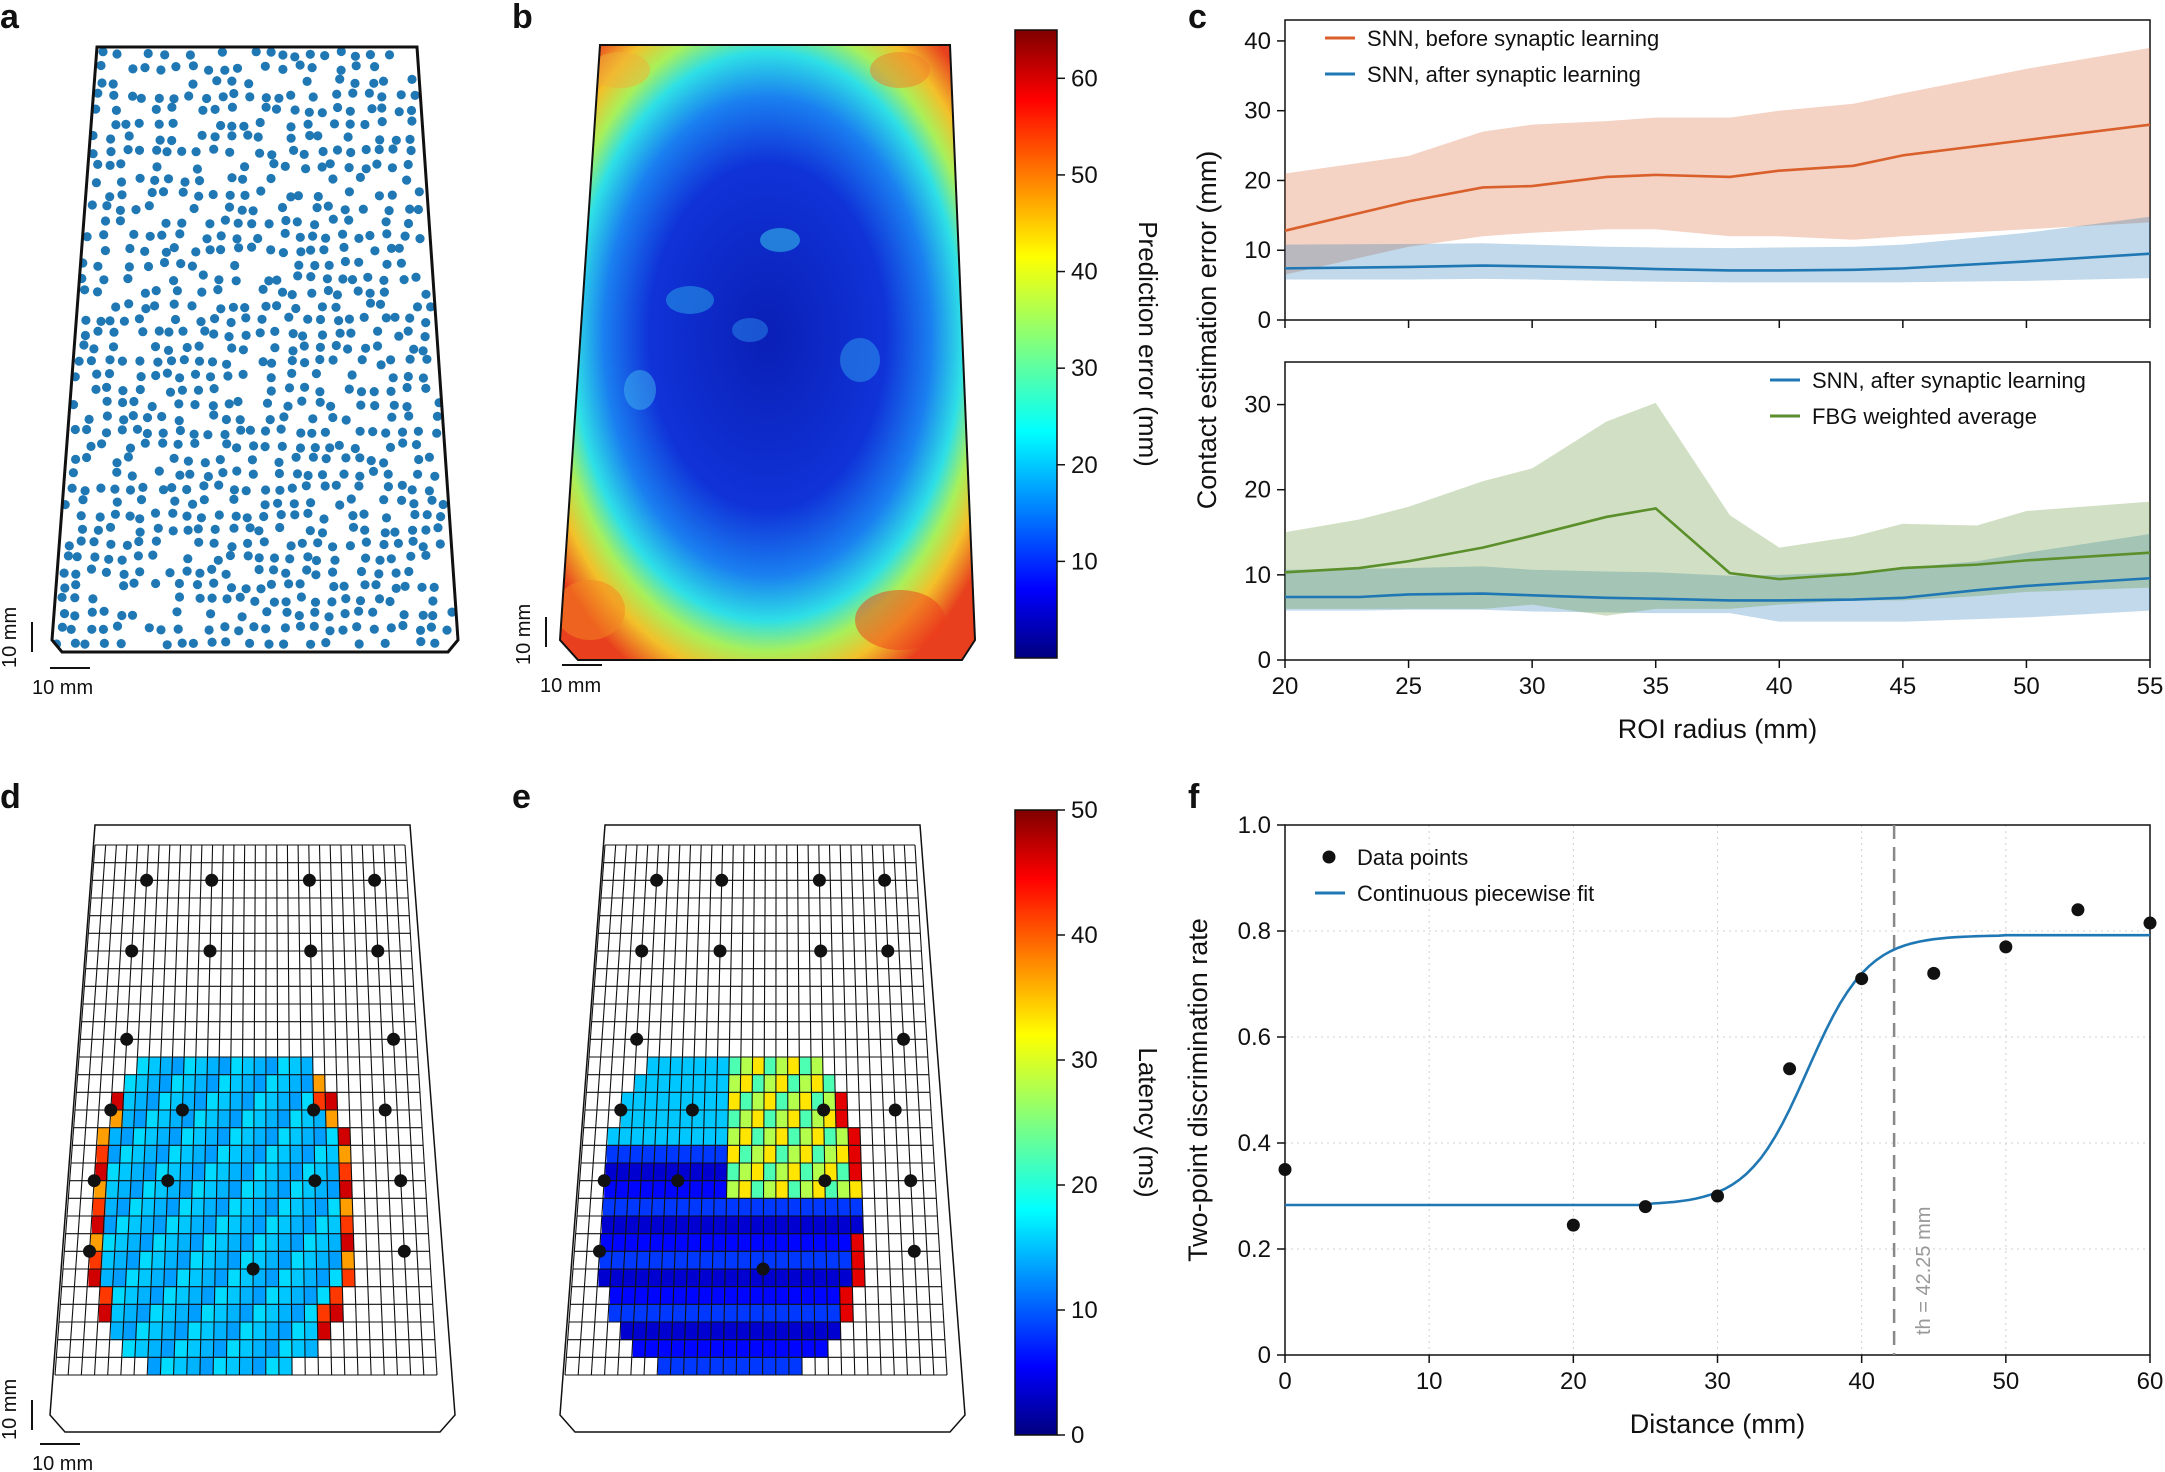 The width and height of the screenshot is (2165, 1472). What do you see at coordinates (1861, 1381) in the screenshot?
I see `x-tick-label: 40` at bounding box center [1861, 1381].